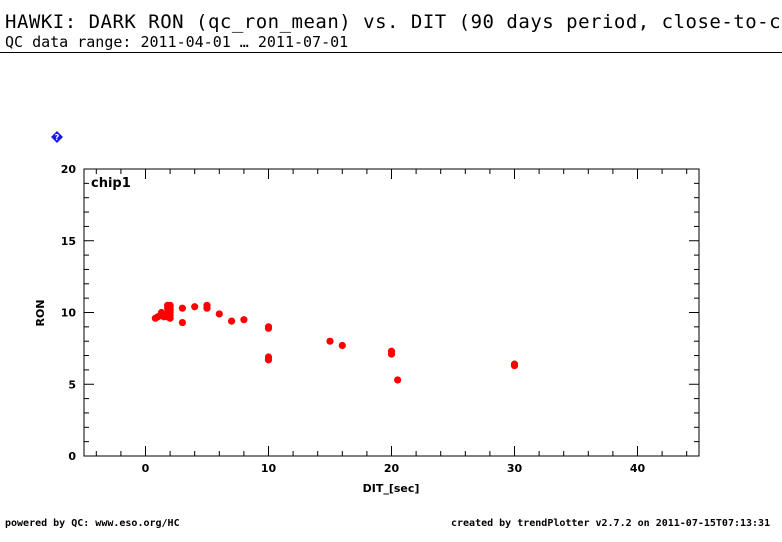  I want to click on x-tick-label: 10, so click(269, 468).